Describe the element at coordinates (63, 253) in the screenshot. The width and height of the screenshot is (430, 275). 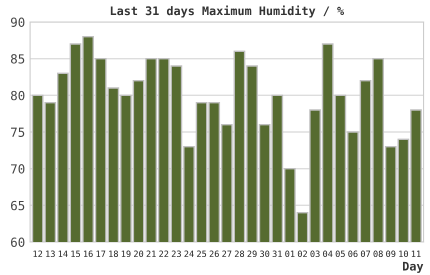
I see `x-tick-label: 14` at that location.